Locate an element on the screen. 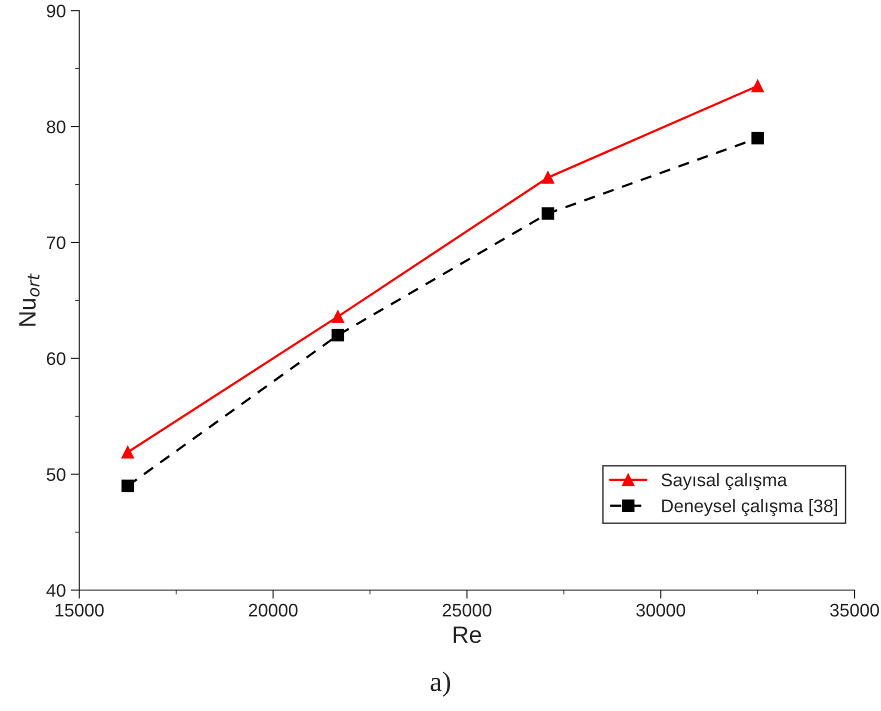 The height and width of the screenshot is (711, 881). x-tick-label: 30000 is located at coordinates (661, 610).